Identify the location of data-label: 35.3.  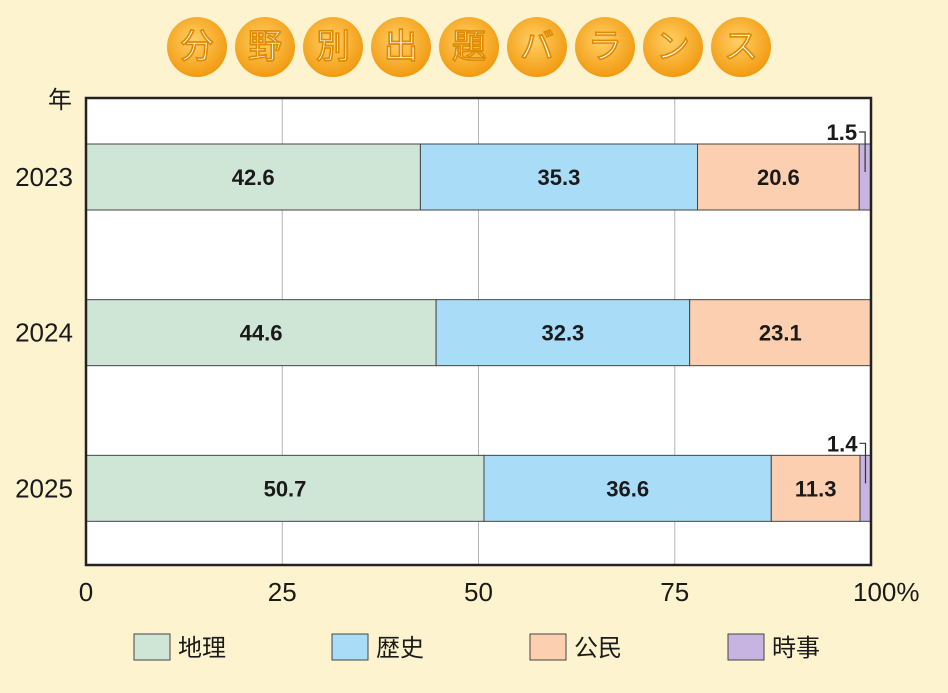
(559, 177).